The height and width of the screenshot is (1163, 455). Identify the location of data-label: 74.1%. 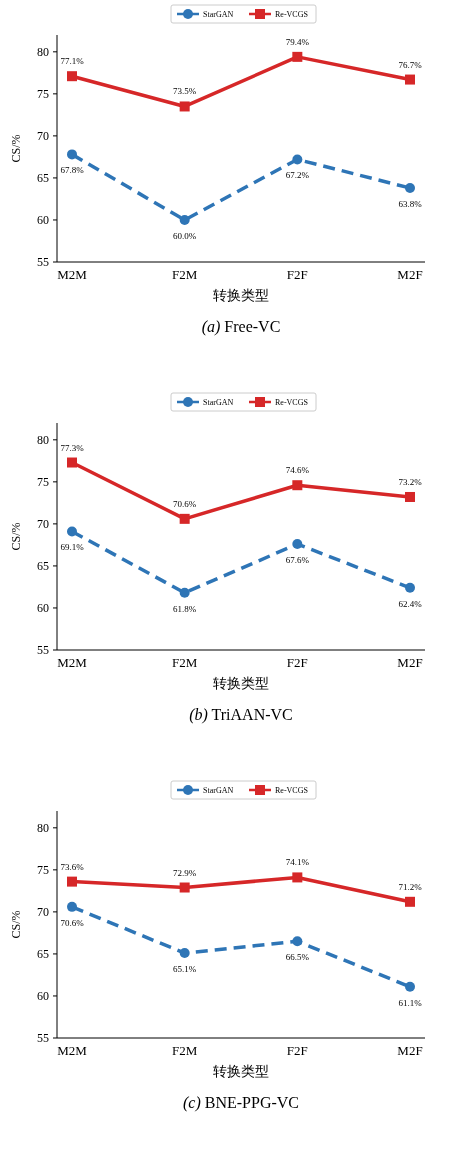
(297, 862).